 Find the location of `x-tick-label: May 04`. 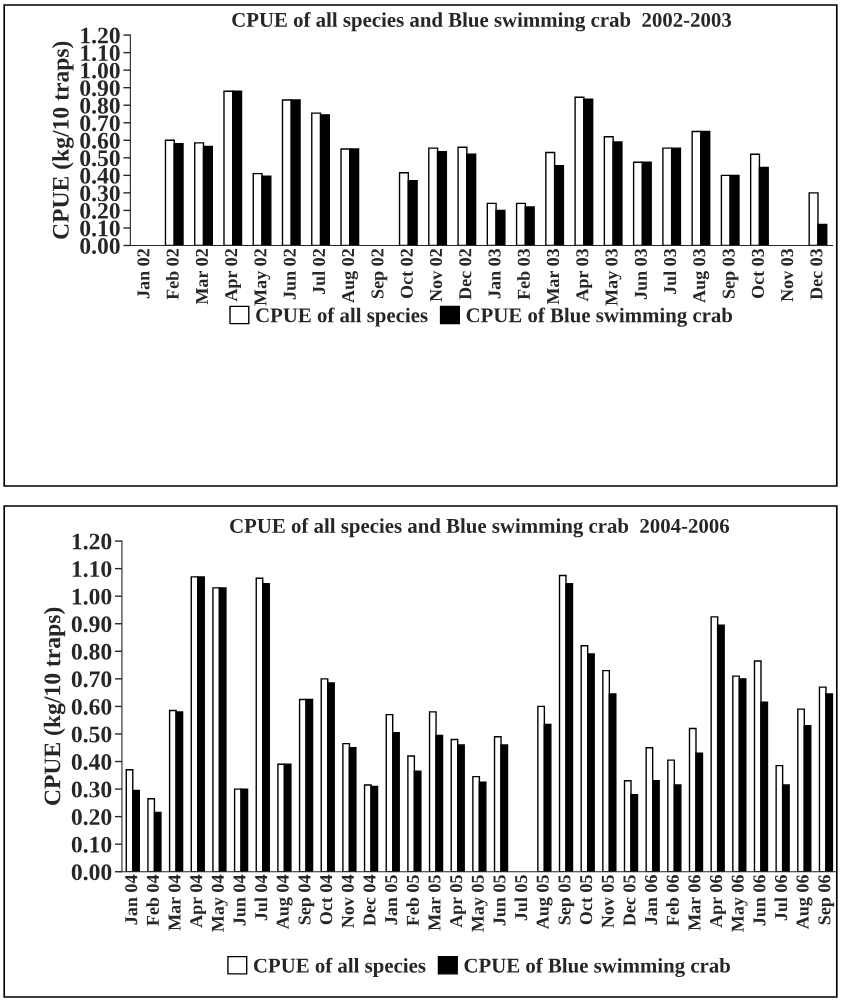

x-tick-label: May 04 is located at coordinates (219, 903).